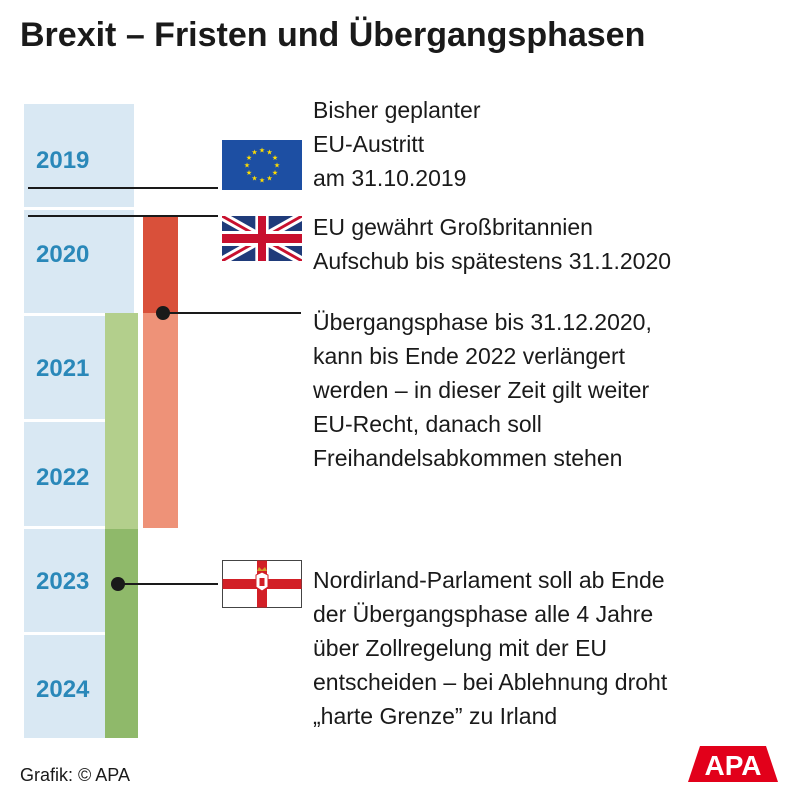 This screenshot has height=800, width=796. Describe the element at coordinates (262, 584) in the screenshot. I see `northern-ireland-flag-icon` at that location.